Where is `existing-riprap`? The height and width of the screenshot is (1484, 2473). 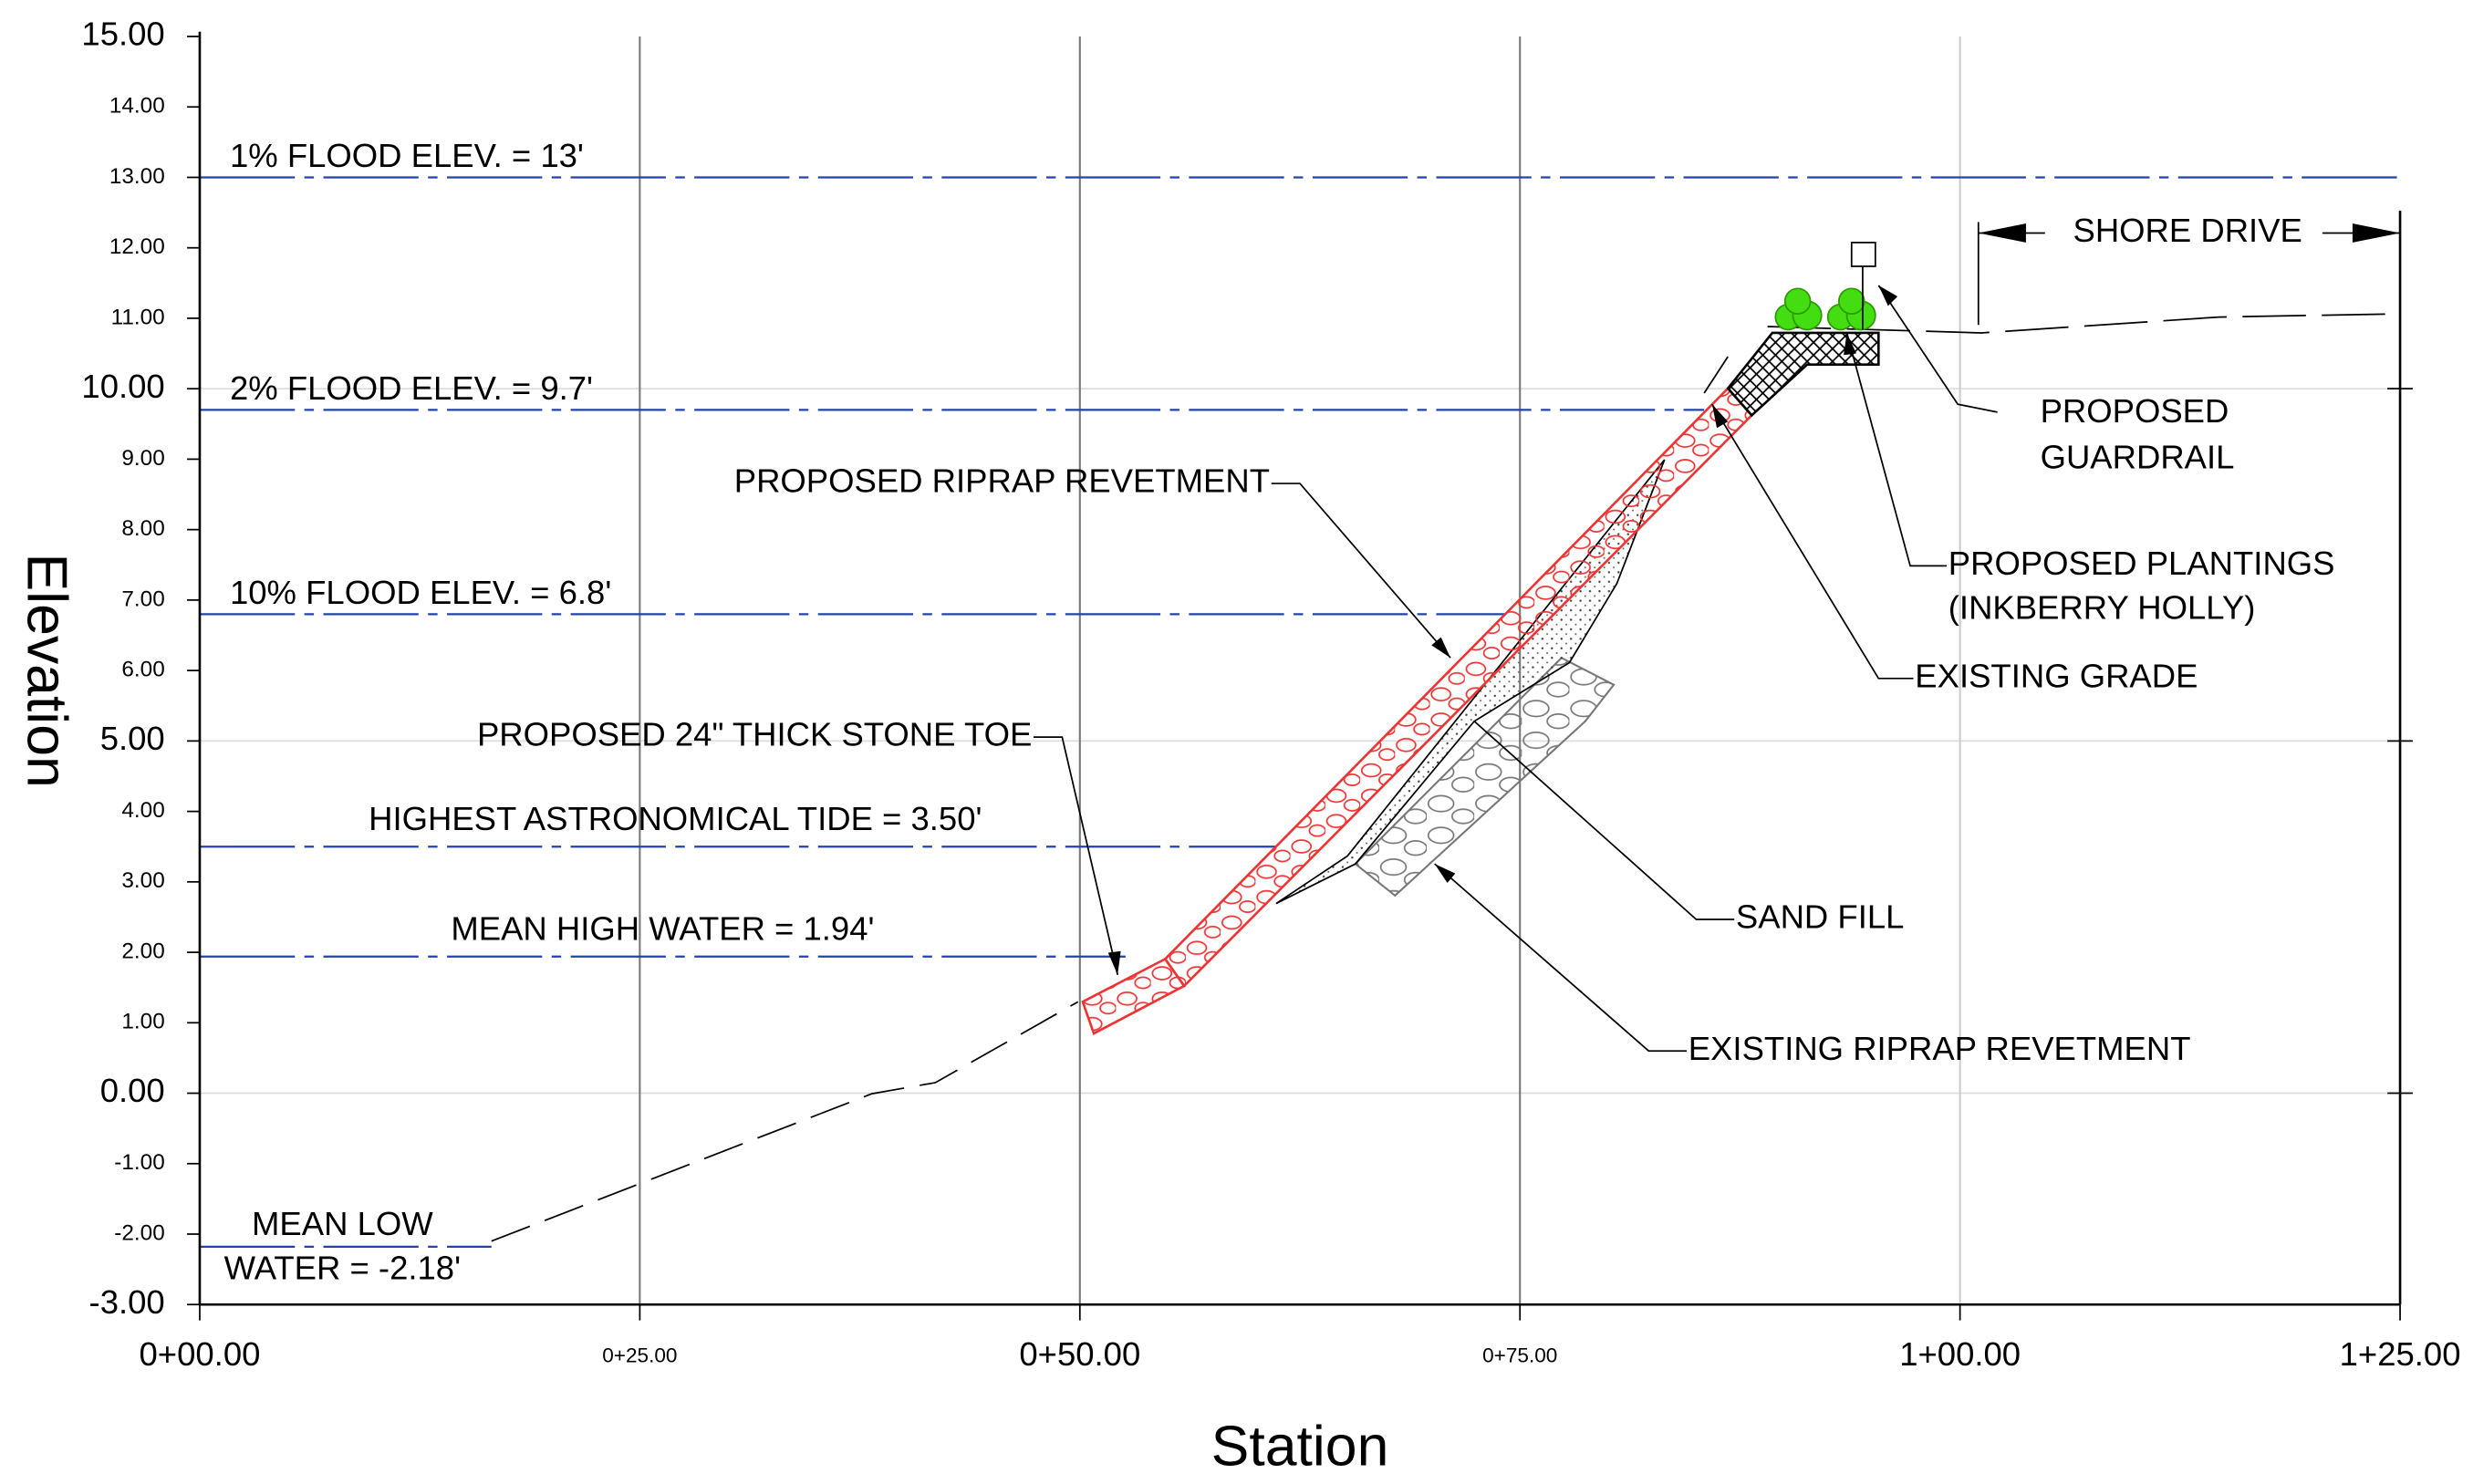 existing-riprap is located at coordinates (1485, 777).